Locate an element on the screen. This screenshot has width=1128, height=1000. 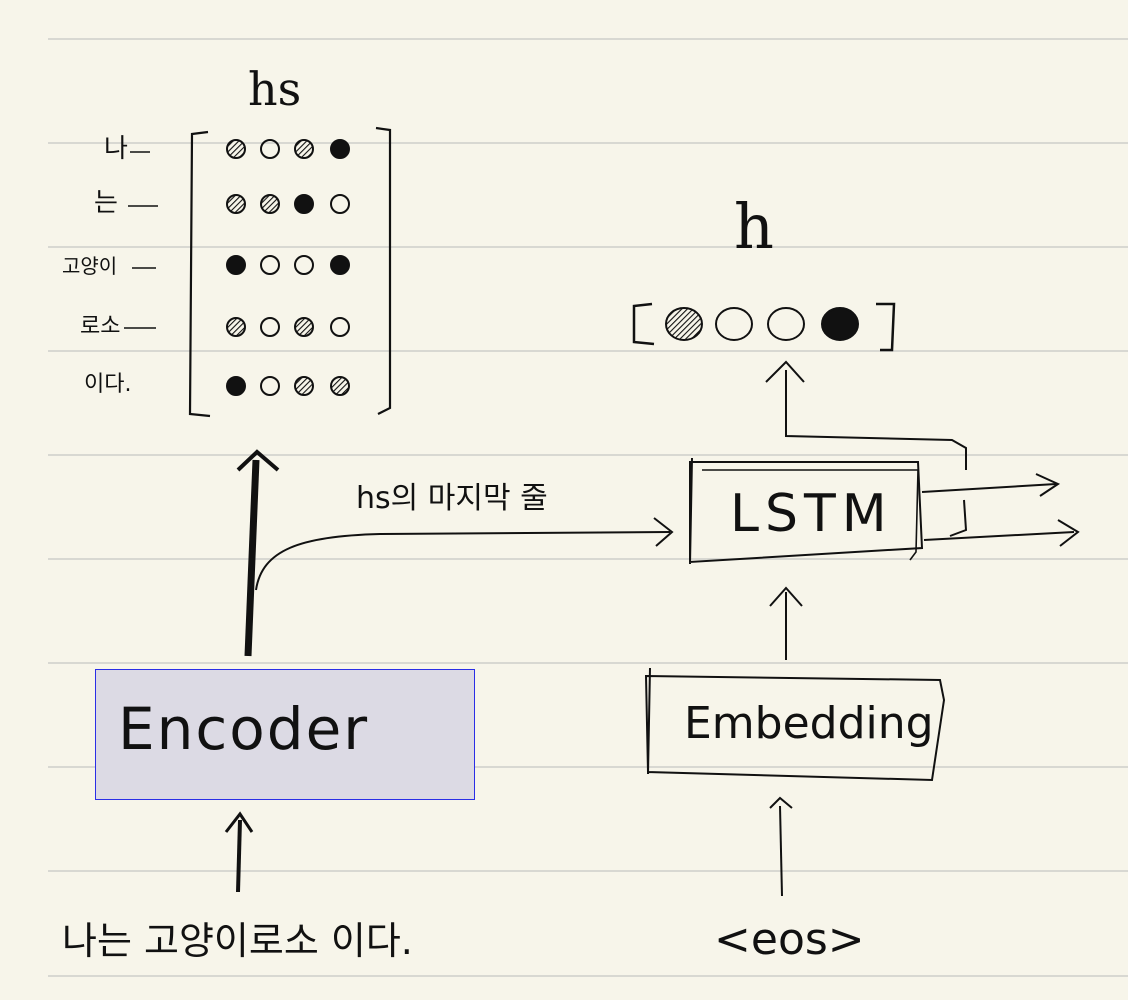
input-to-encoder-arrow is located at coordinates (239, 856).